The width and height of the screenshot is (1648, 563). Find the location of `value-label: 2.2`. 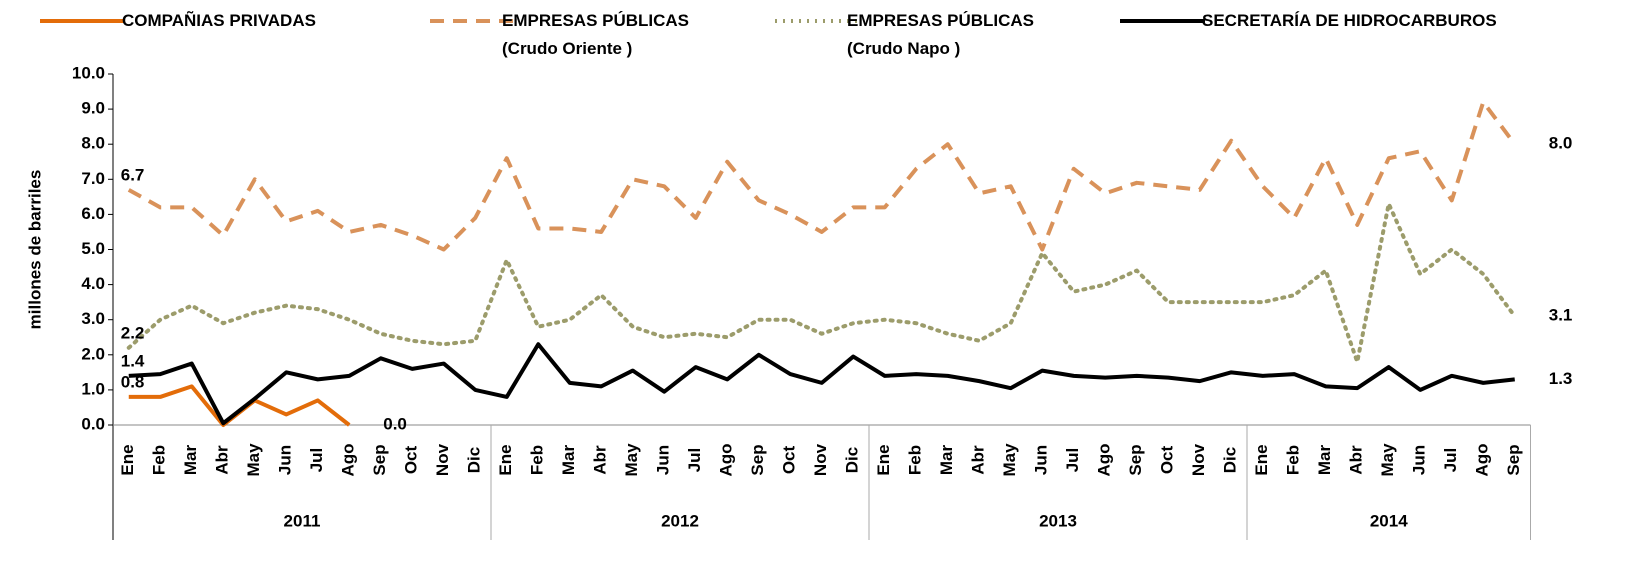

value-label: 2.2 is located at coordinates (133, 332).